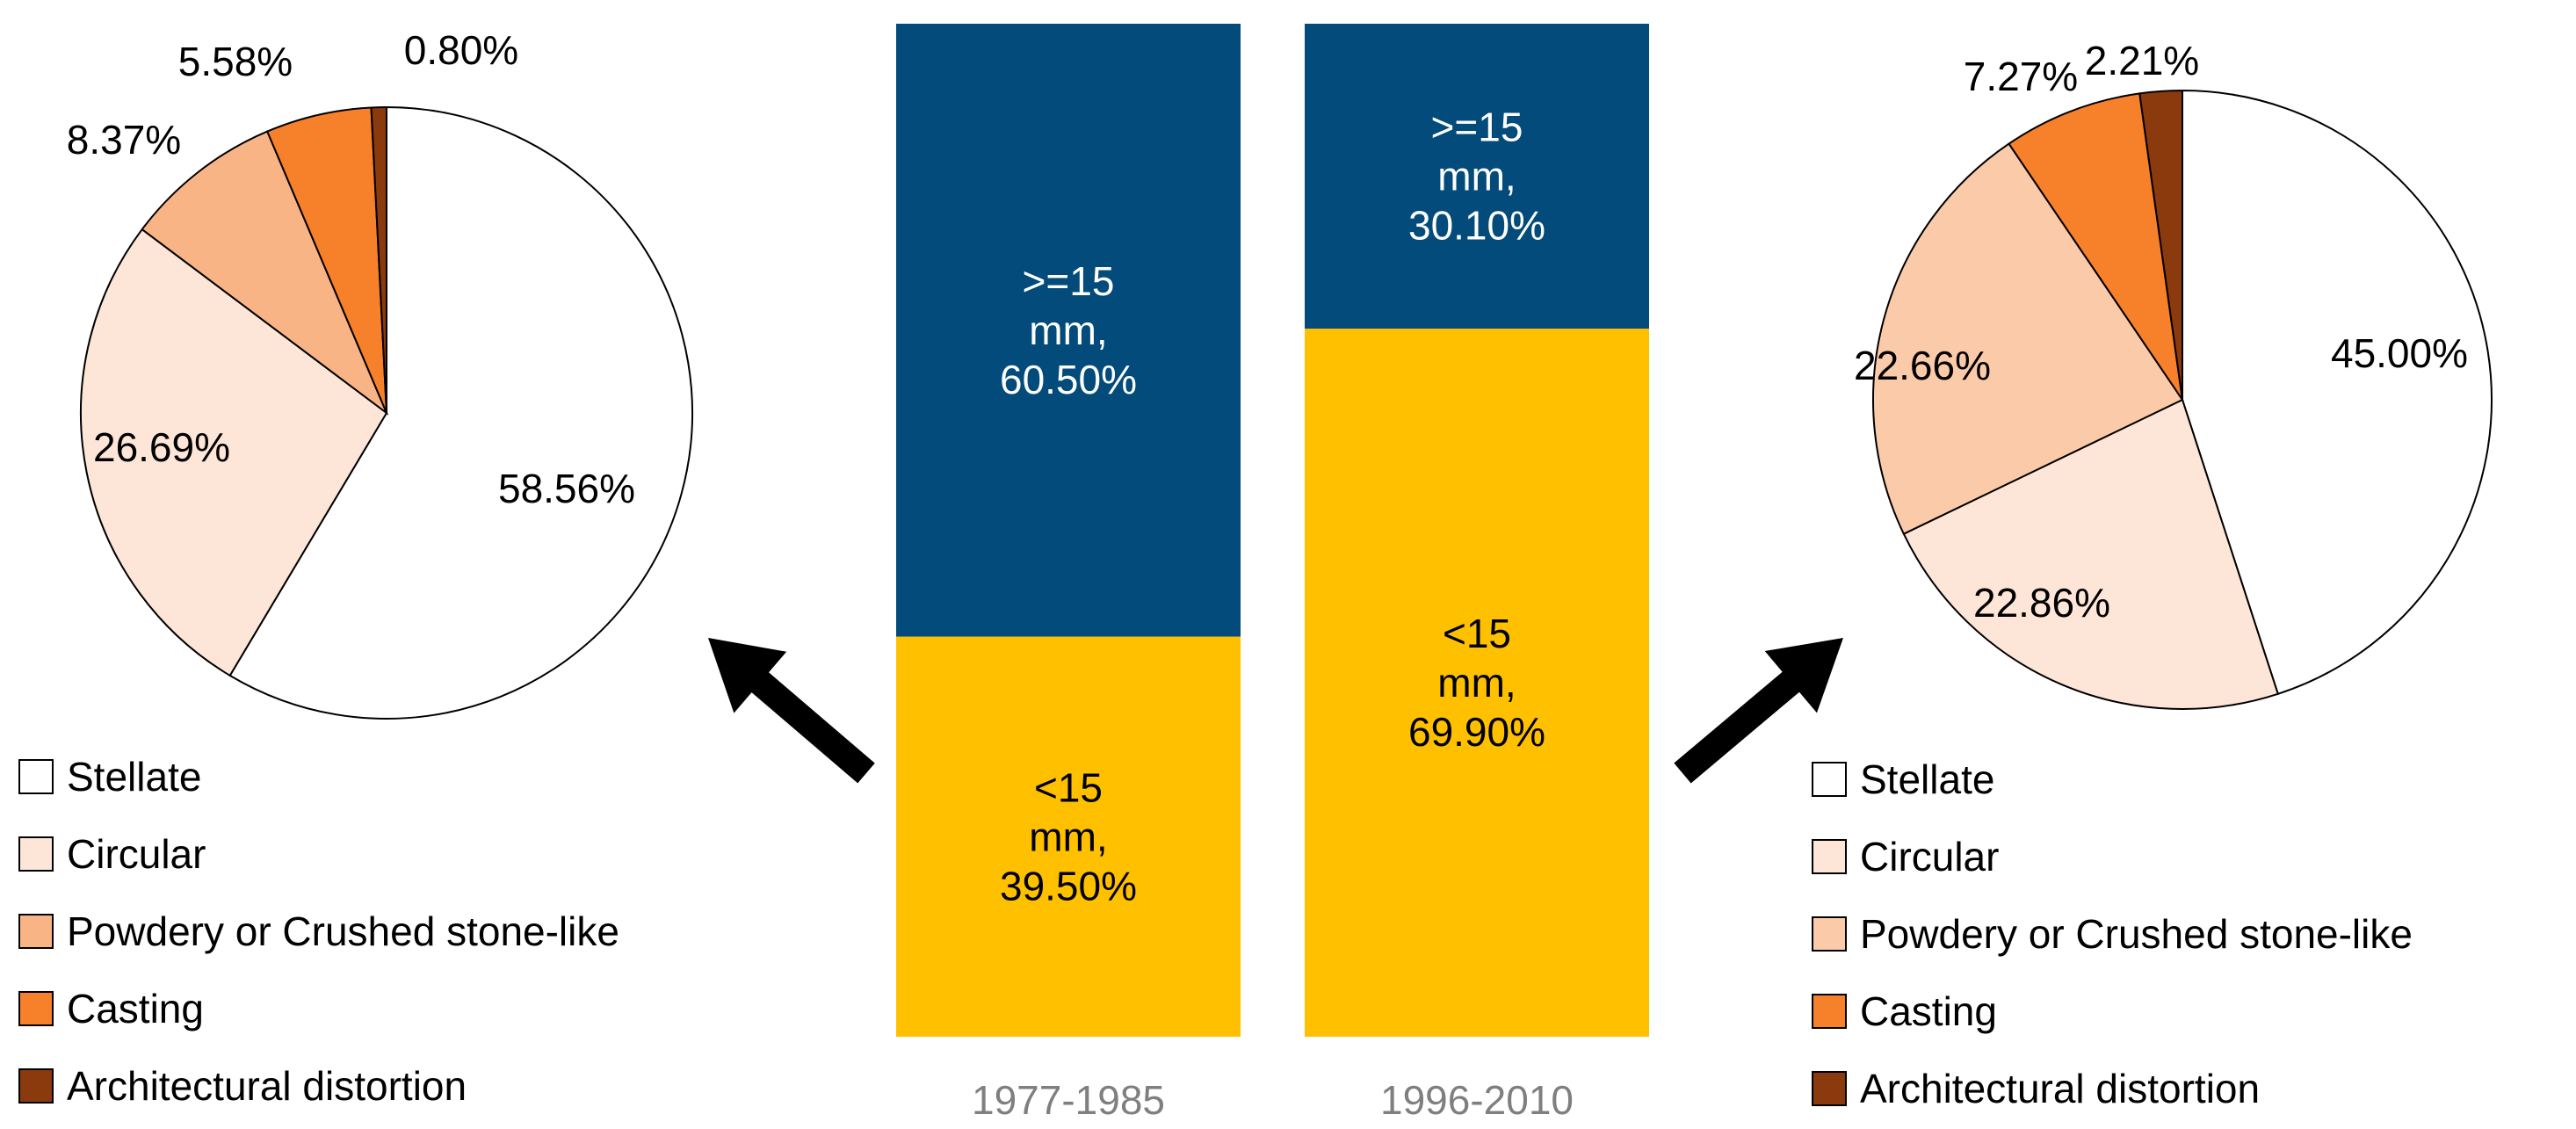 The width and height of the screenshot is (2576, 1129). What do you see at coordinates (1922, 365) in the screenshot?
I see `pie-data-label-powdery-or-crushed-stone-like: 22.66%` at bounding box center [1922, 365].